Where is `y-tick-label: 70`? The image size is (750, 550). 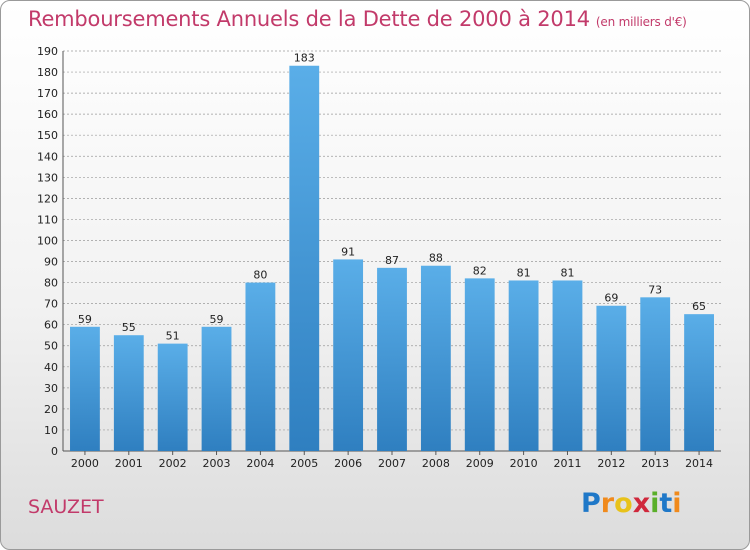
y-tick-label: 70 is located at coordinates (51, 304).